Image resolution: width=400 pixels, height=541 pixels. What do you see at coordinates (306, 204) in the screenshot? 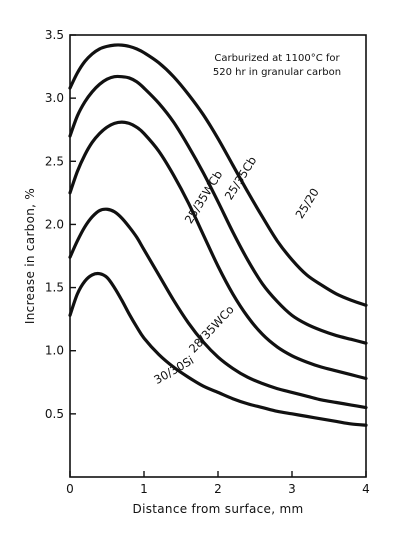
I see `curve-label: 25/20` at bounding box center [306, 204].